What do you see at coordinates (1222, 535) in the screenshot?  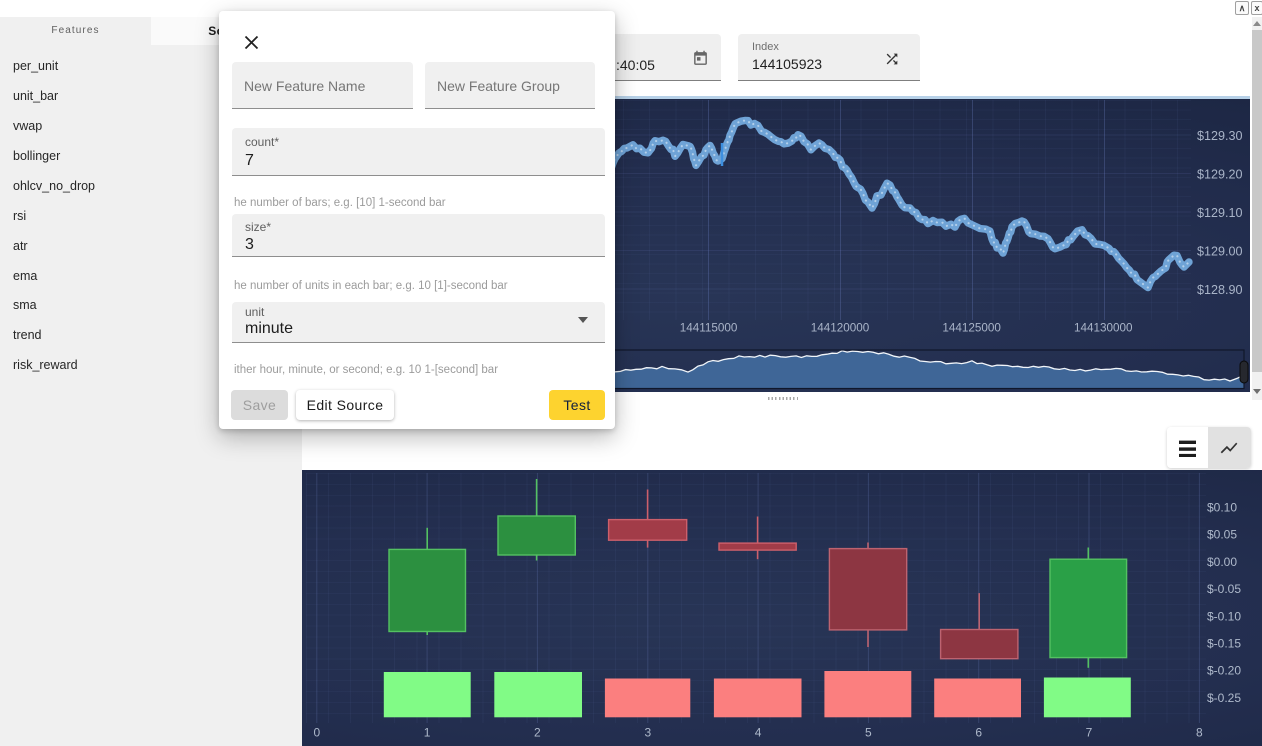 I see `svg-text: $0.05` at bounding box center [1222, 535].